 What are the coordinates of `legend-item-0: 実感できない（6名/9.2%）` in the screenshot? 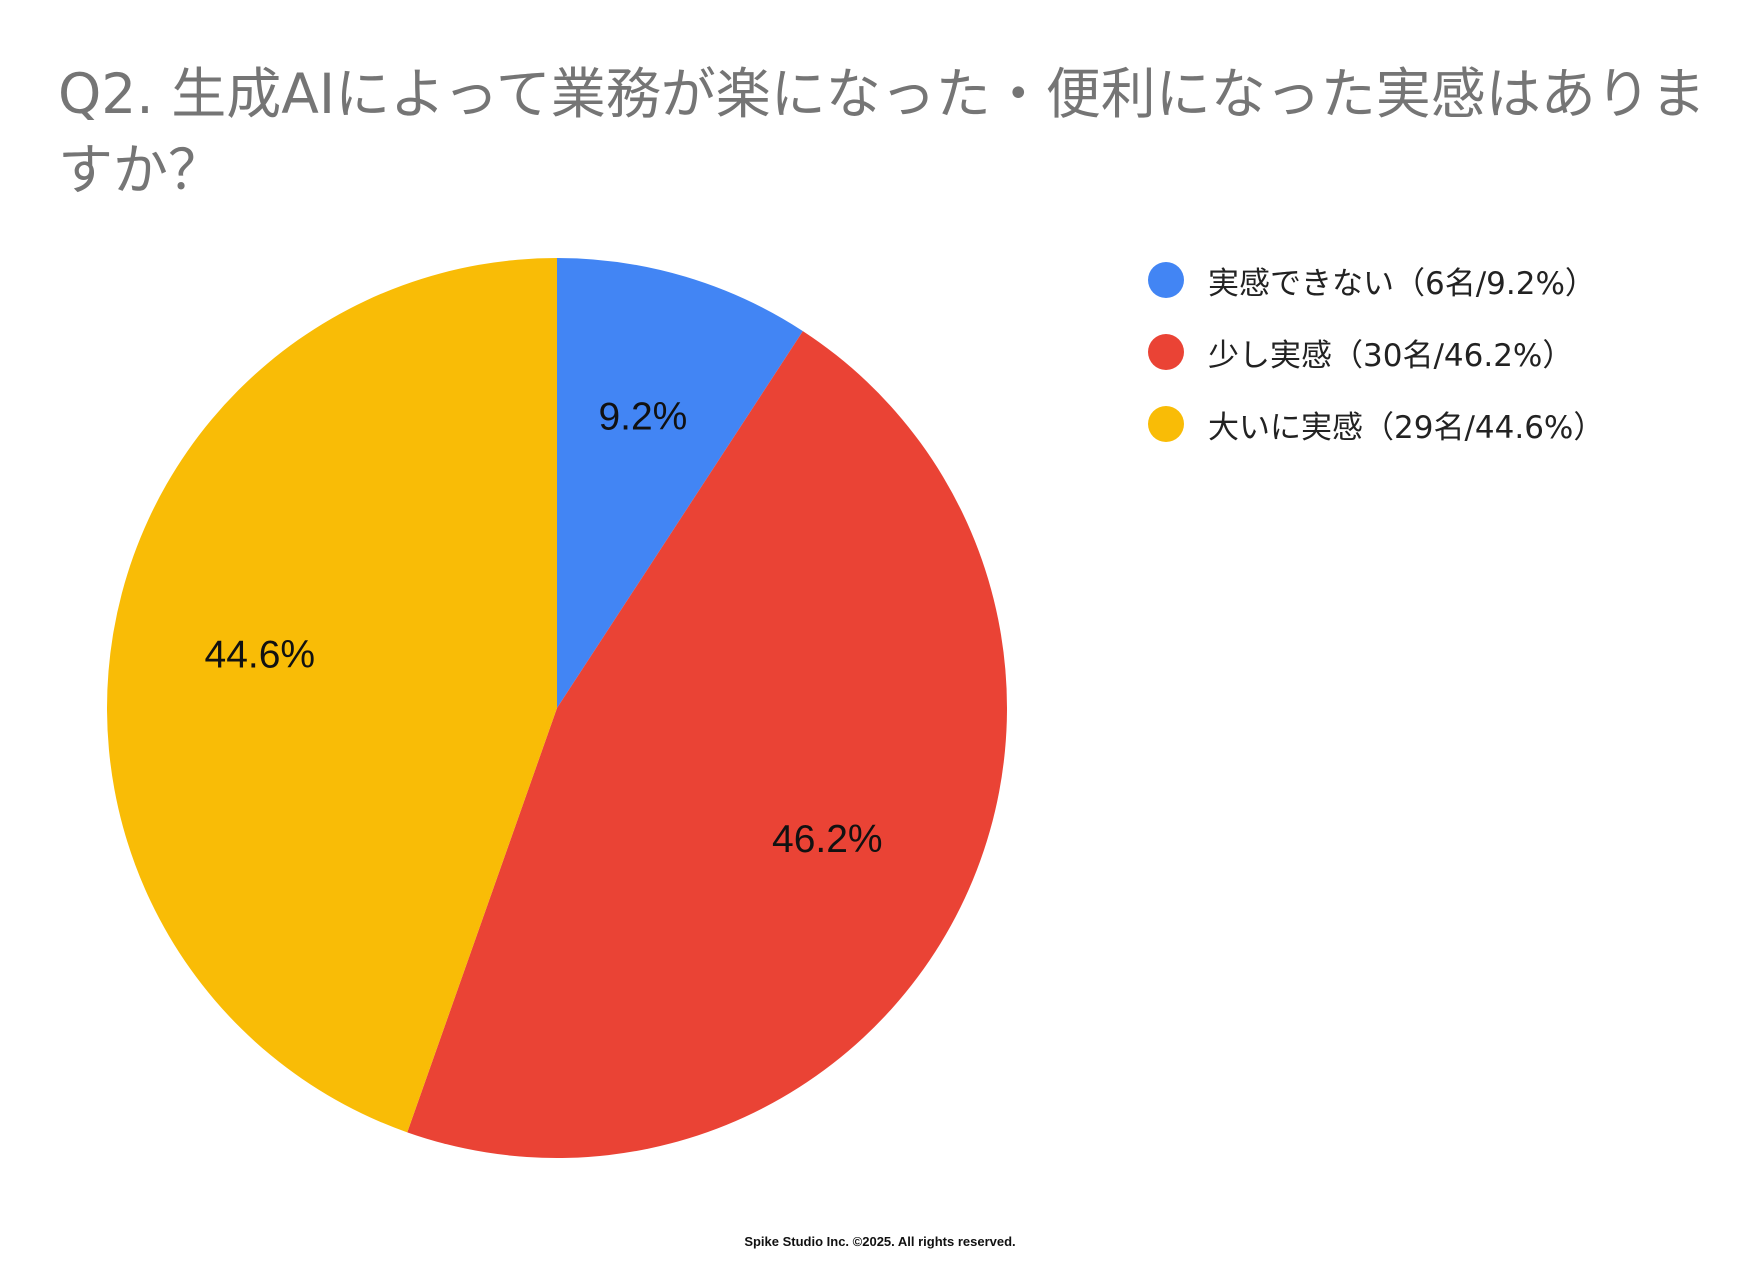 It's located at (1376, 280).